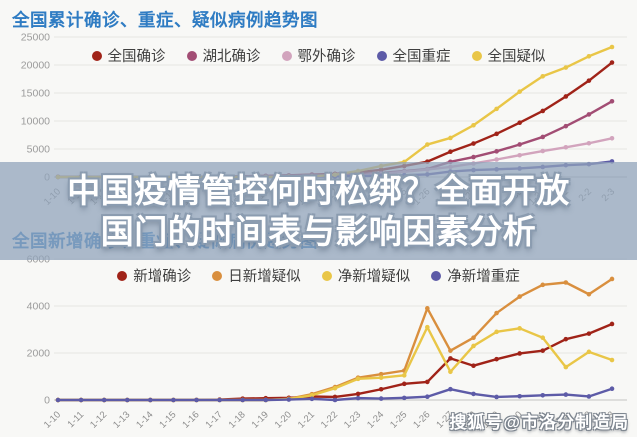 Image resolution: width=637 pixels, height=437 pixels. Describe the element at coordinates (121, 419) in the screenshot. I see `x-tick-label: 1-13` at that location.